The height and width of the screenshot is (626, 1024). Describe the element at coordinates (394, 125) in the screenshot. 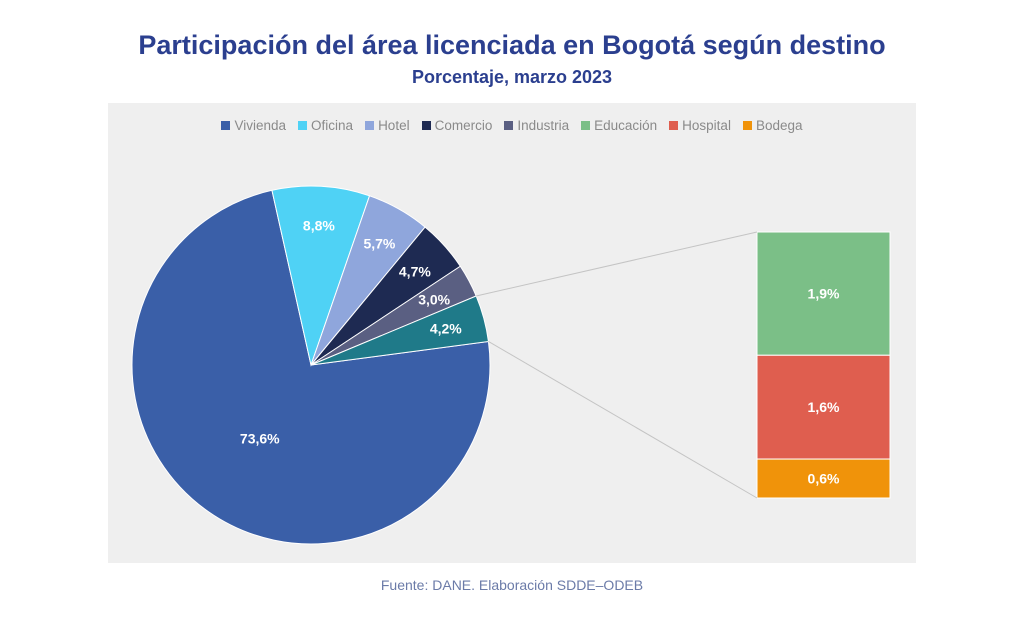

I see `legend-label: Hotel` at that location.